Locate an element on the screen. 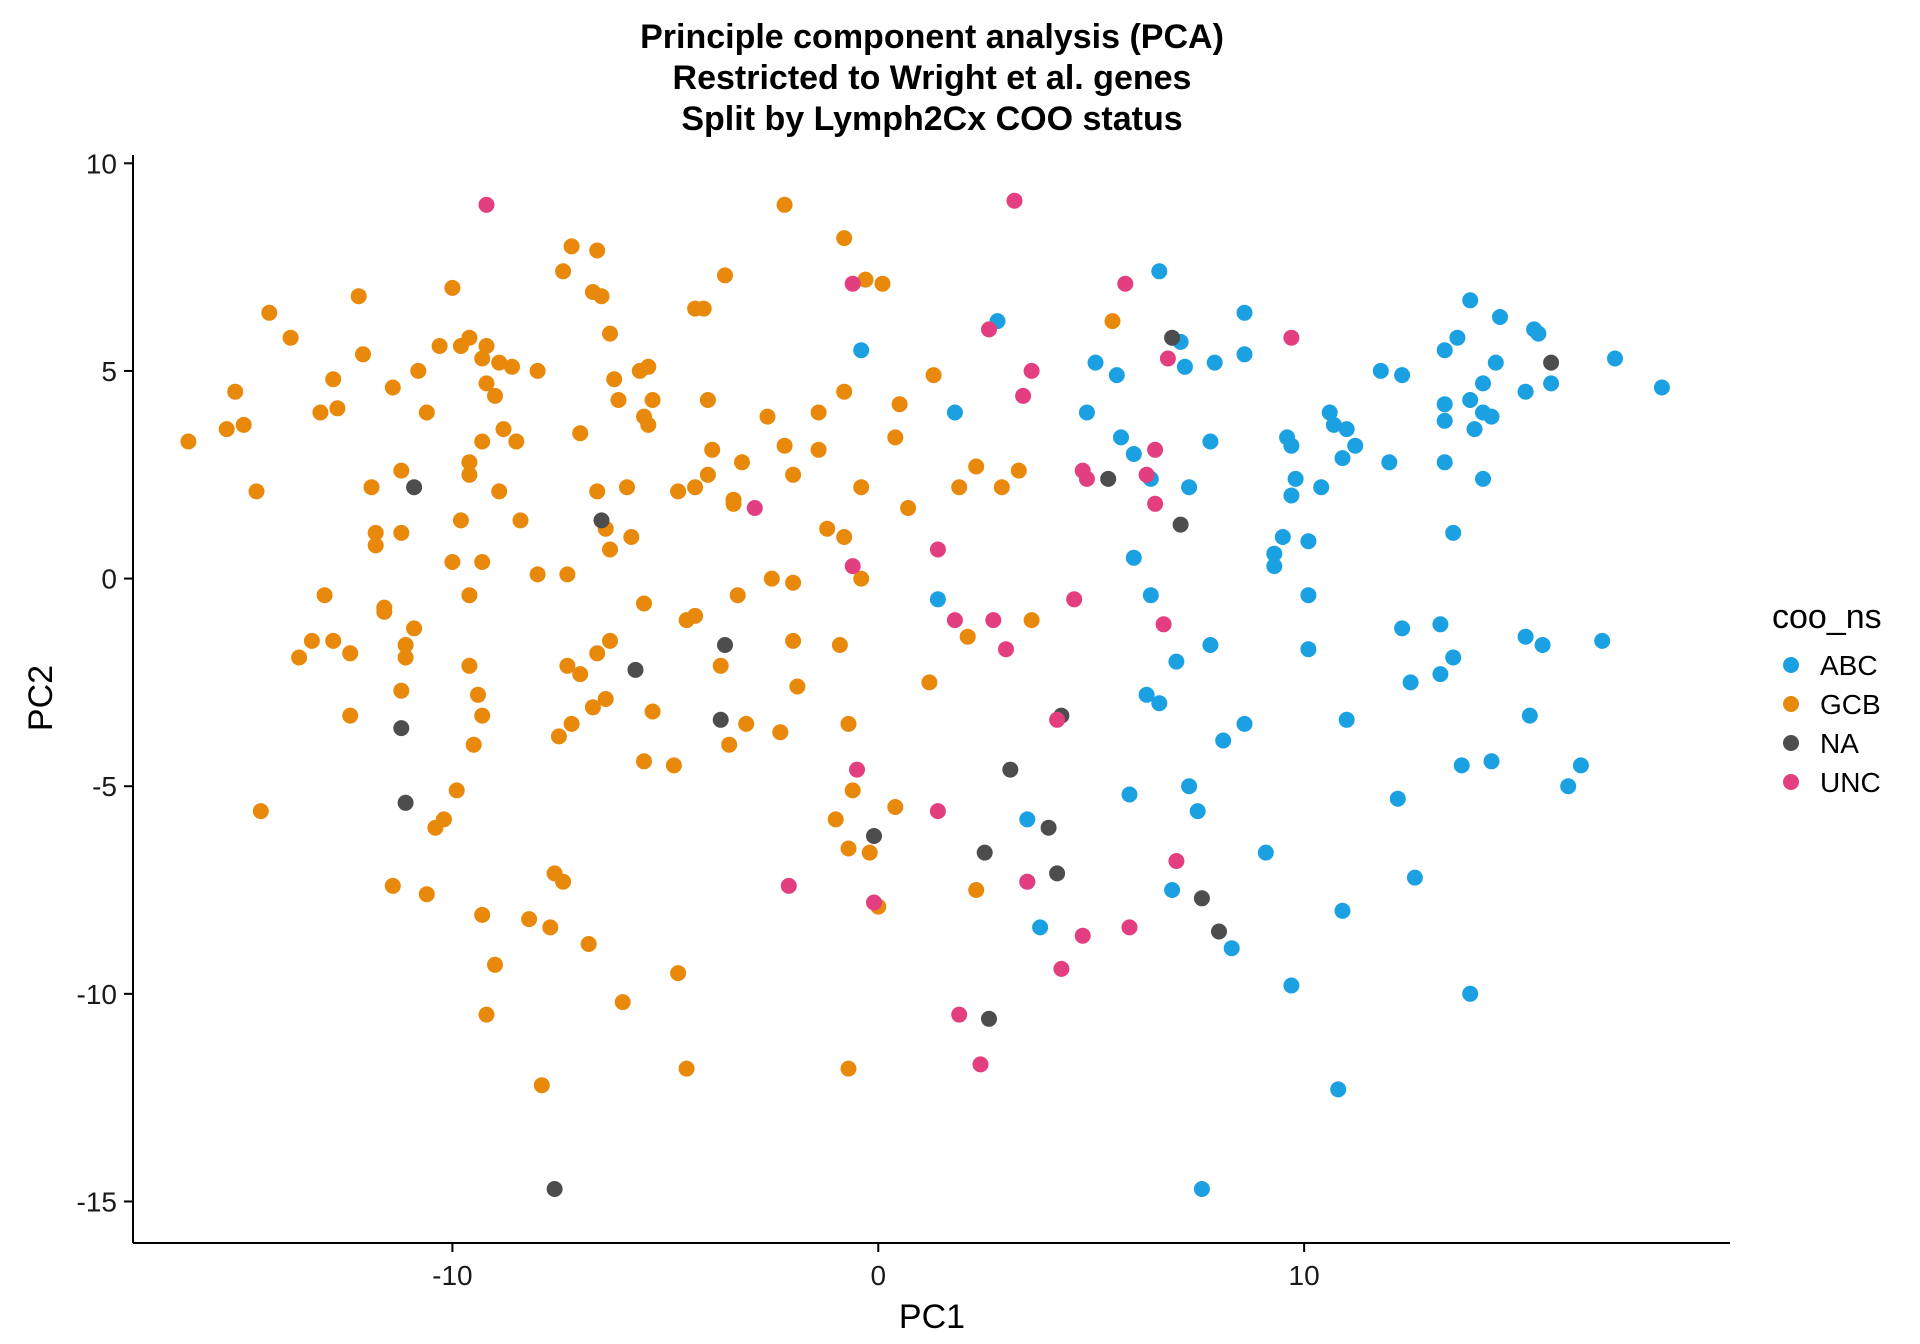 The width and height of the screenshot is (1920, 1344). y-tick-label: 10 is located at coordinates (101, 163).